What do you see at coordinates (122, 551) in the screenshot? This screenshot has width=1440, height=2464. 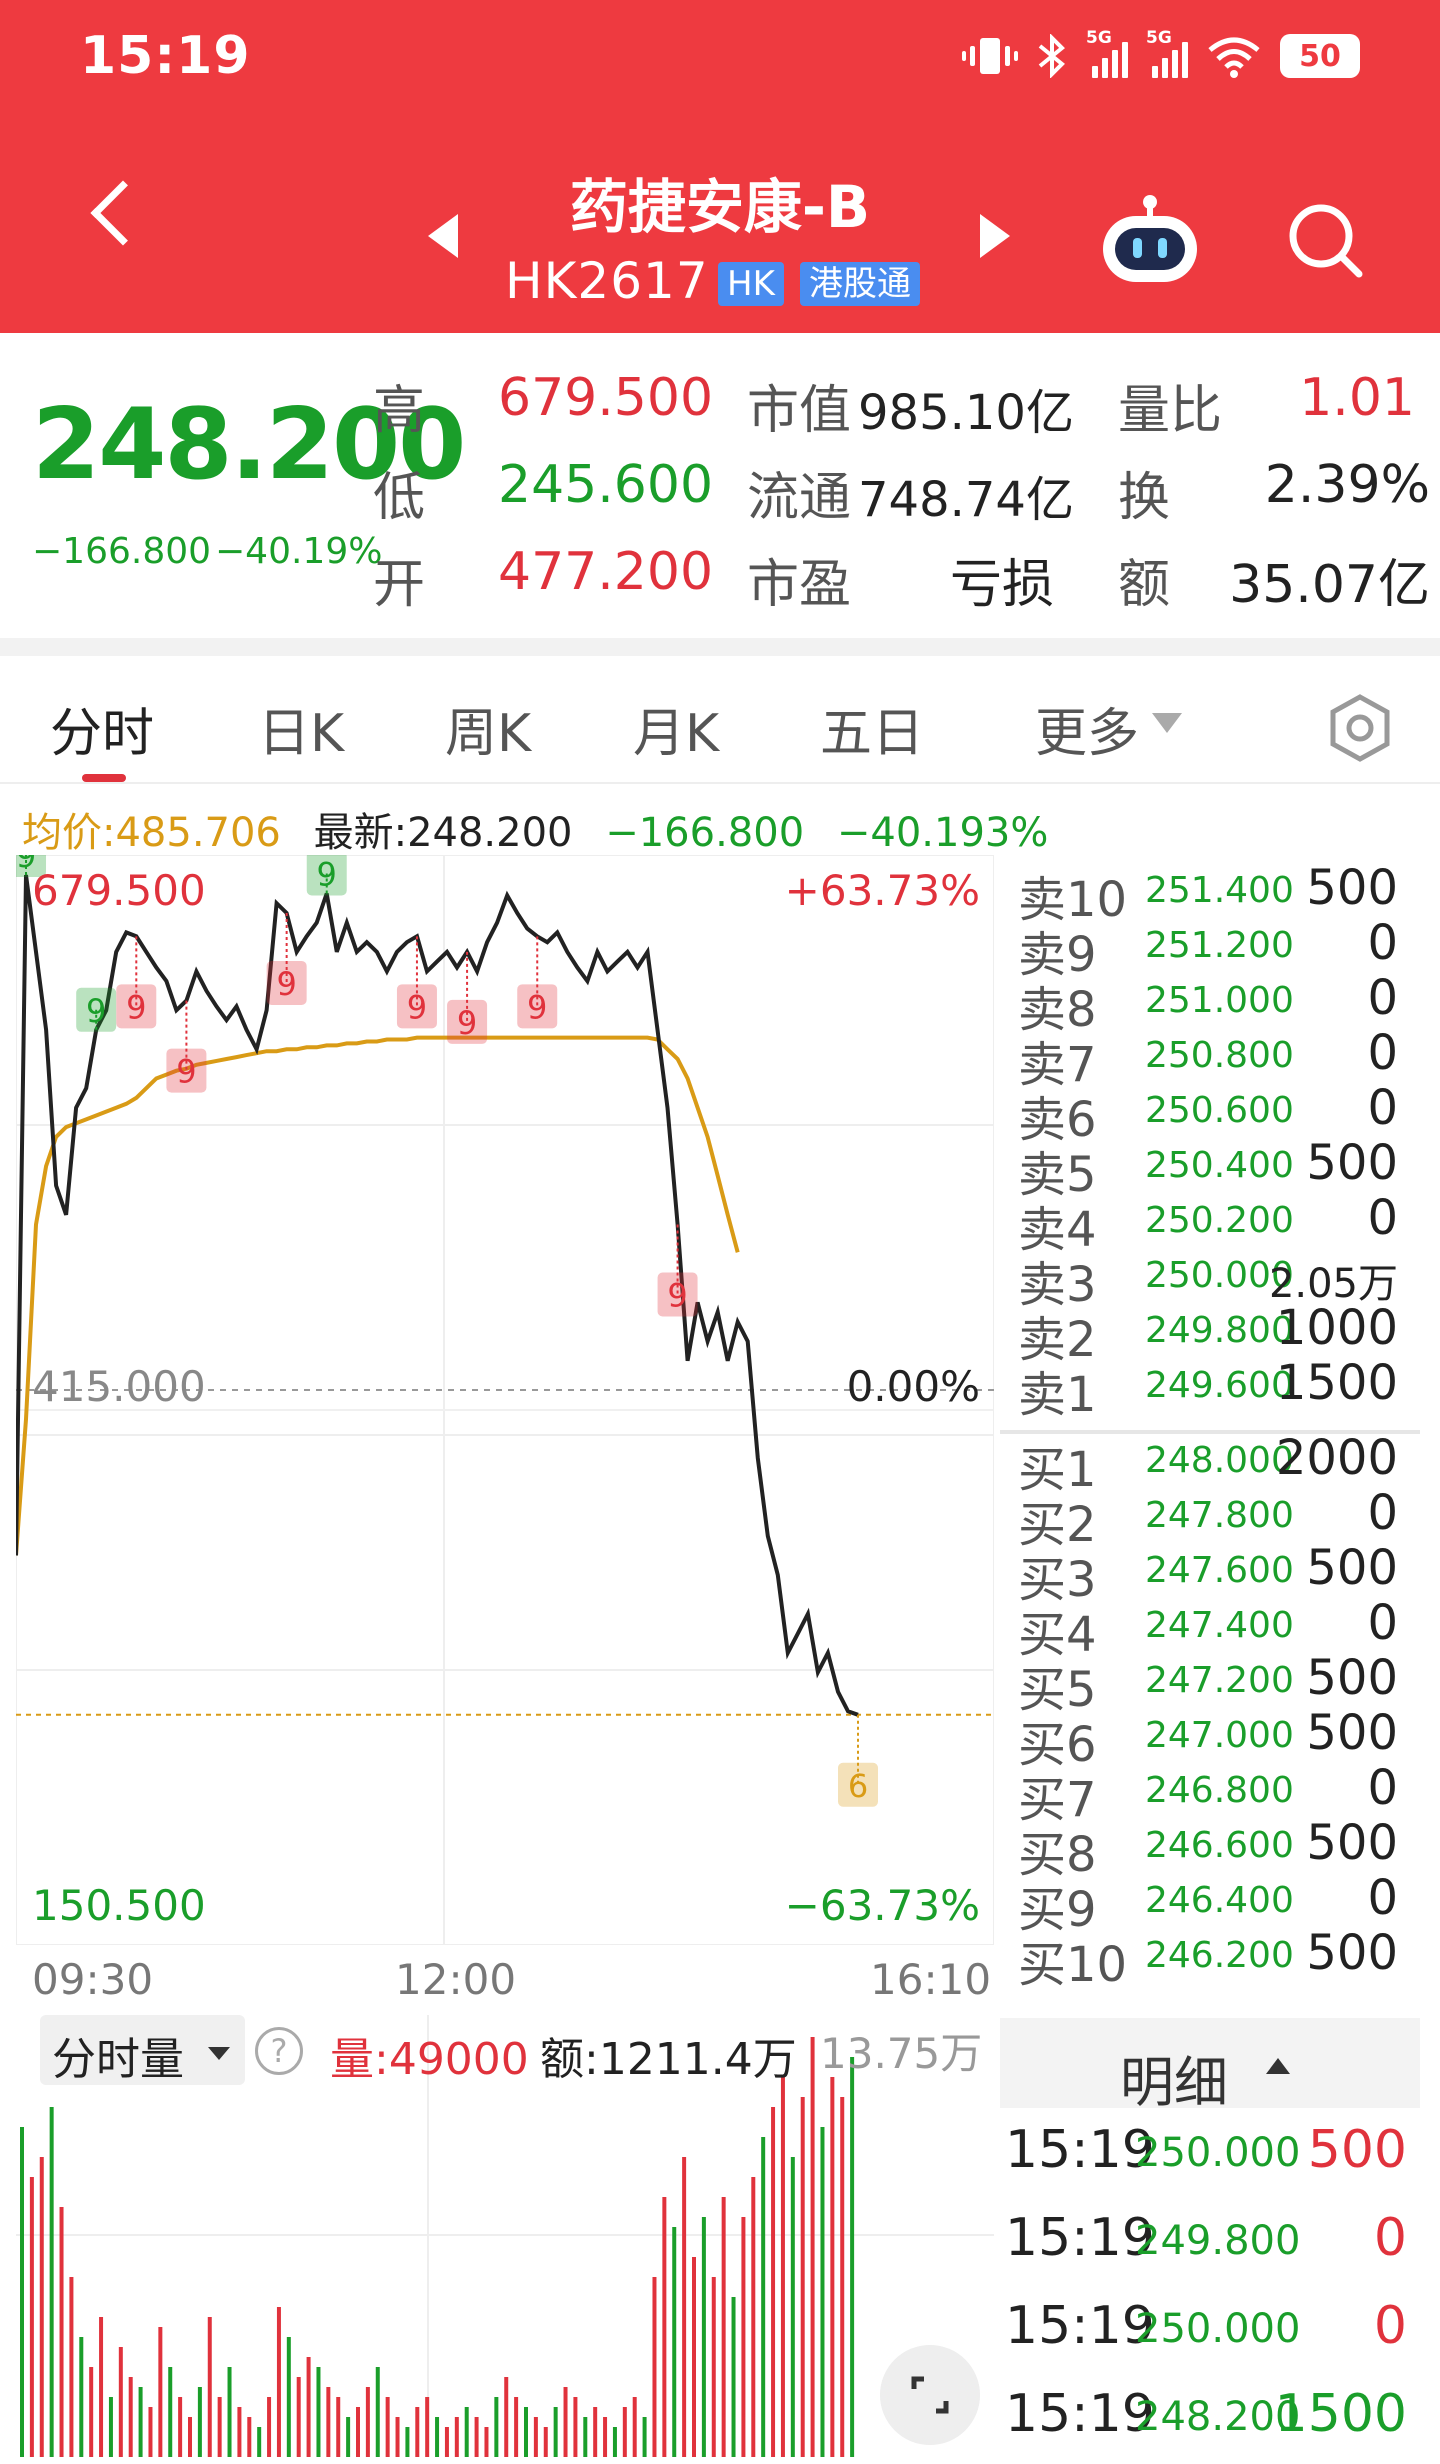 I see `price-change: −166.800` at bounding box center [122, 551].